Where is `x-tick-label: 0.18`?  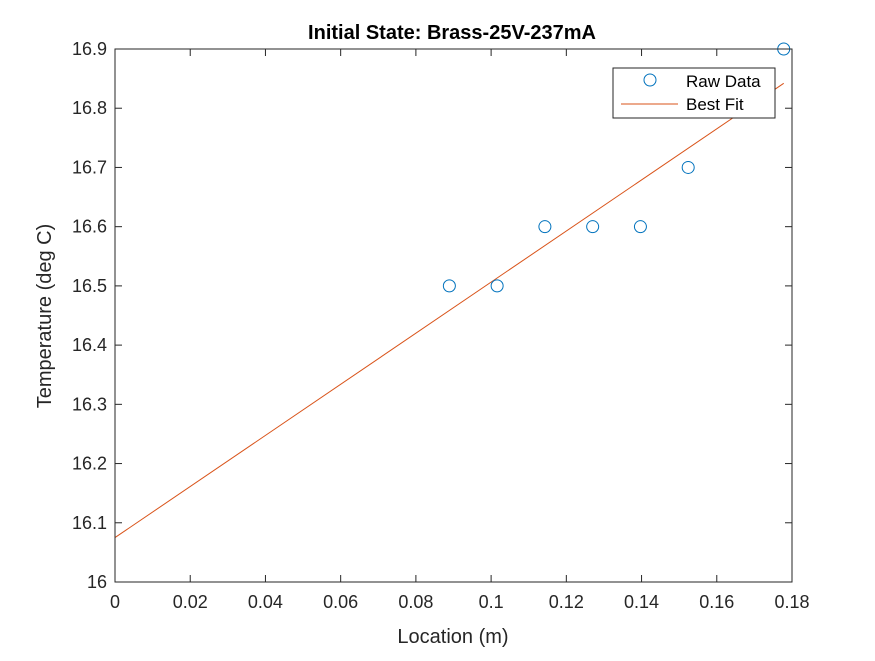
x-tick-label: 0.18 is located at coordinates (791, 602).